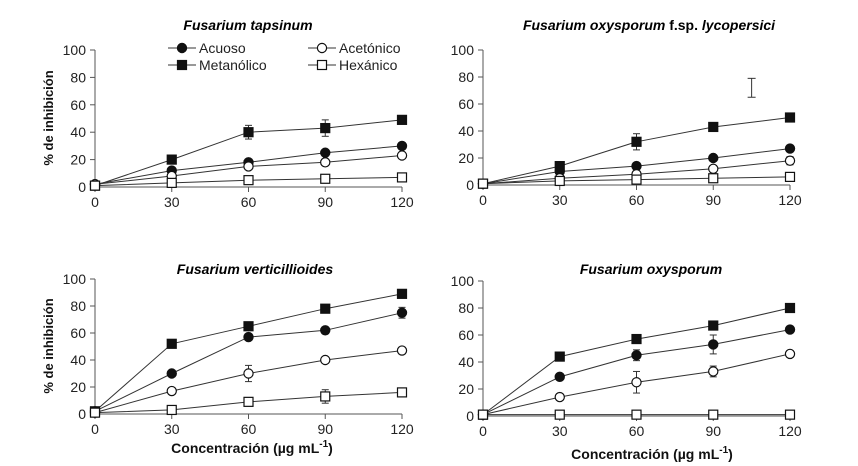  Describe the element at coordinates (368, 65) in the screenshot. I see `legend-label-hexanico: Hexánico` at that location.